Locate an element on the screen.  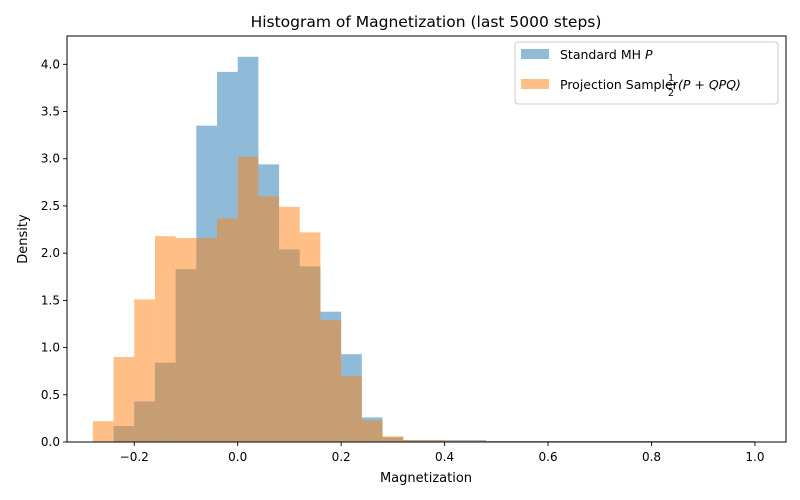
y-tick-label-1: 0.5 is located at coordinates (50, 395).